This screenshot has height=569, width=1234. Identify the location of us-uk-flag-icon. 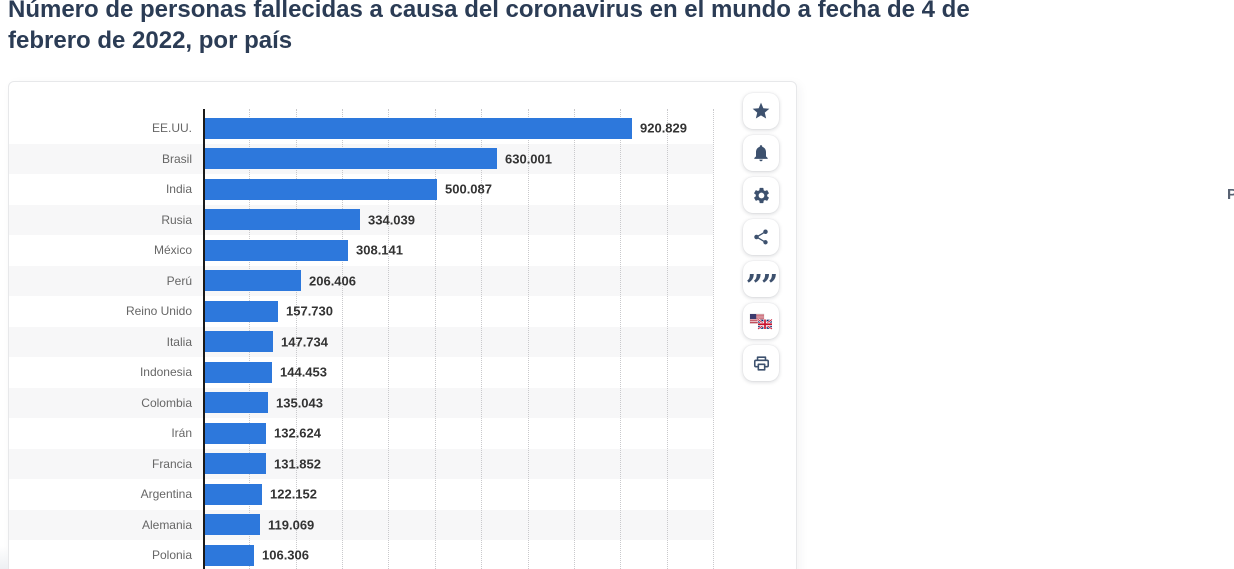
(761, 321).